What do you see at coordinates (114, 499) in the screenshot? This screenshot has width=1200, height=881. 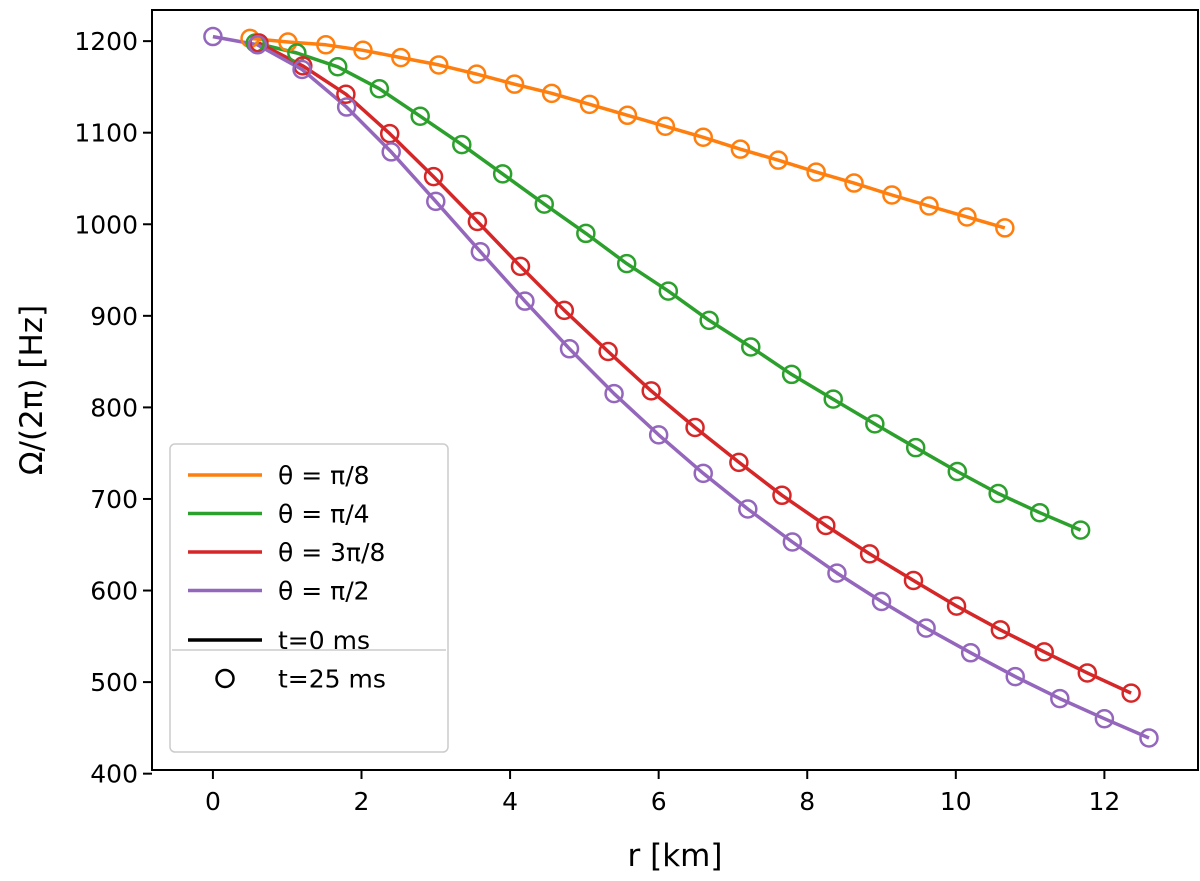 I see `y-tick-label: 700` at bounding box center [114, 499].